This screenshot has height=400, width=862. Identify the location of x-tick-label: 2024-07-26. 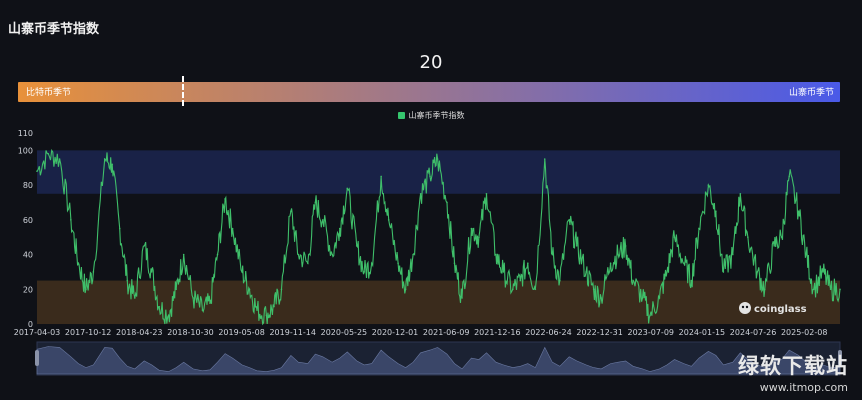
(753, 332).